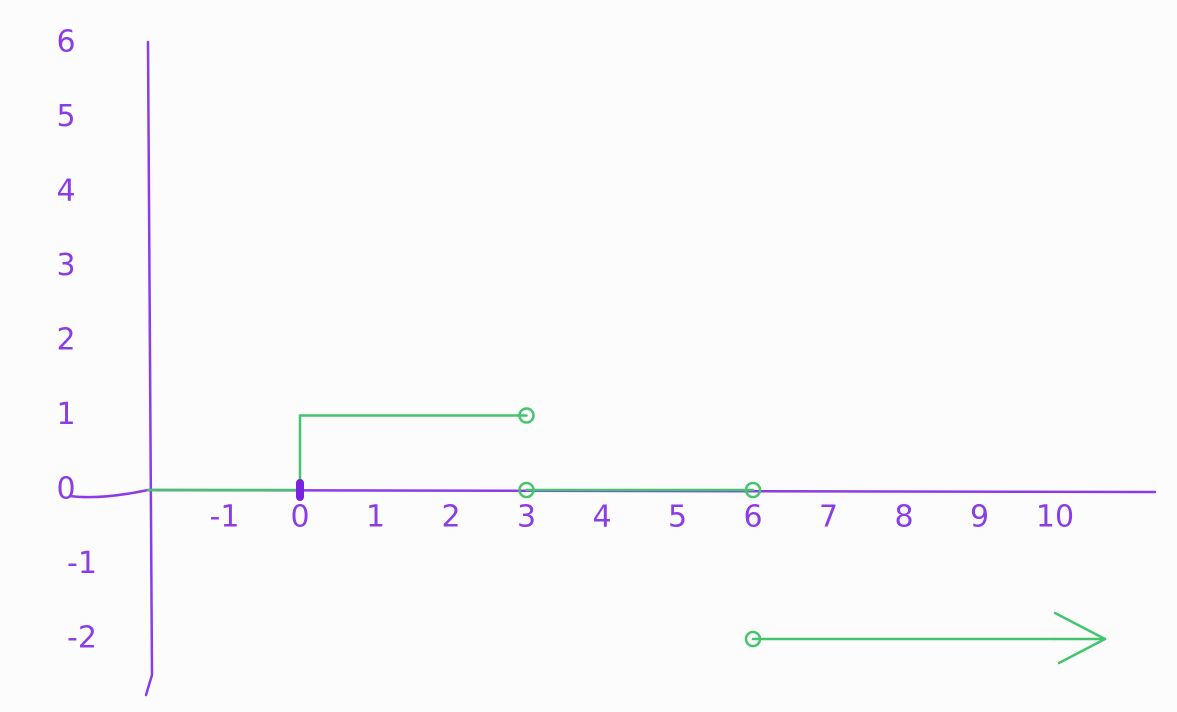 Image resolution: width=1177 pixels, height=712 pixels. Describe the element at coordinates (65, 340) in the screenshot. I see `y-tick-label: 2` at that location.